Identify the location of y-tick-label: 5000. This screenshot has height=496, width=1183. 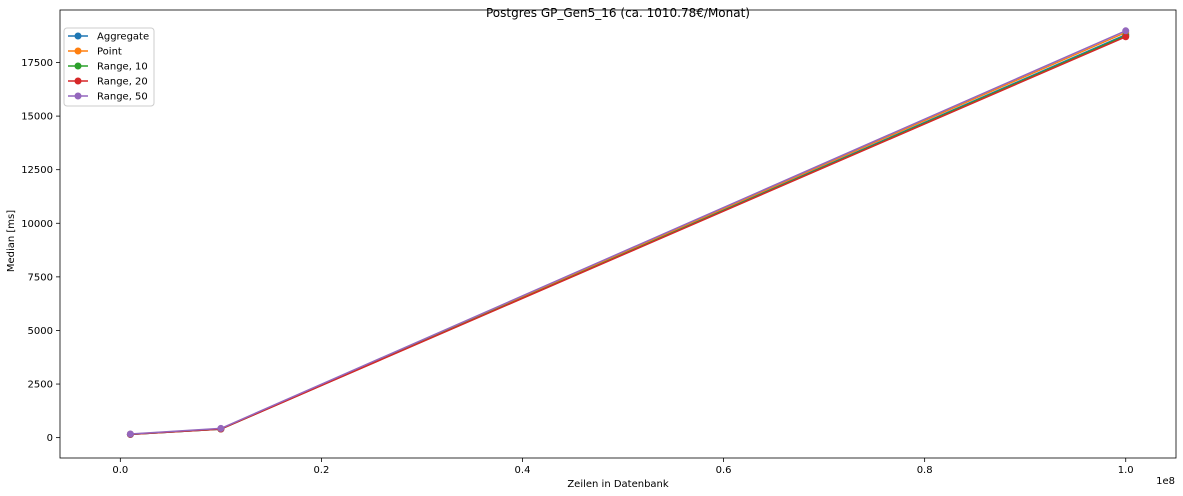
(40, 331).